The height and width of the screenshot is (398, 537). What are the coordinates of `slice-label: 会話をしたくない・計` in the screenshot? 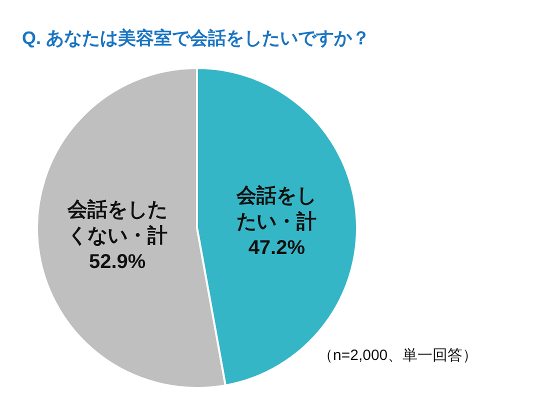 It's located at (117, 223).